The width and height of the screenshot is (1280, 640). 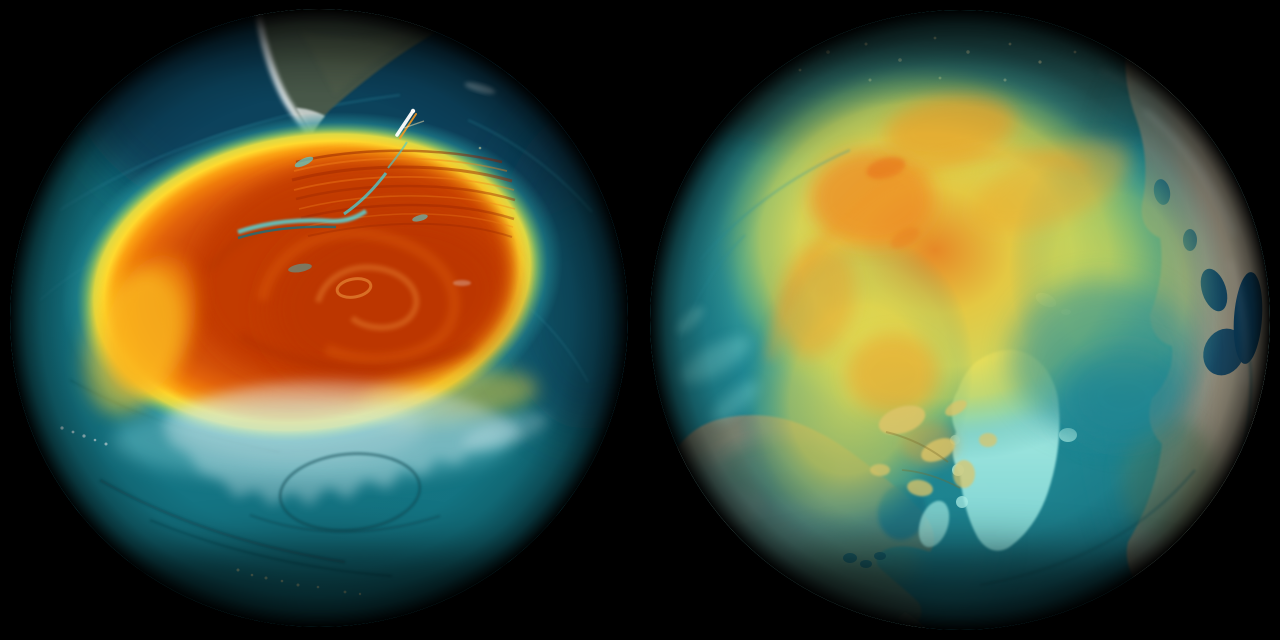 I want to click on bottom-terminator-right, so click(x=960, y=588).